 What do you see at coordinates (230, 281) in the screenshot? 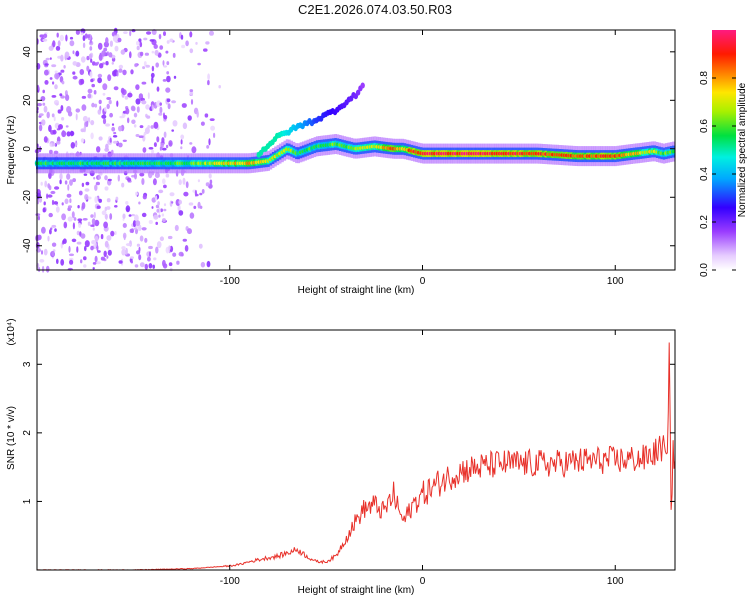
I see `spectrogram-x-tick-label: -100` at bounding box center [230, 281].